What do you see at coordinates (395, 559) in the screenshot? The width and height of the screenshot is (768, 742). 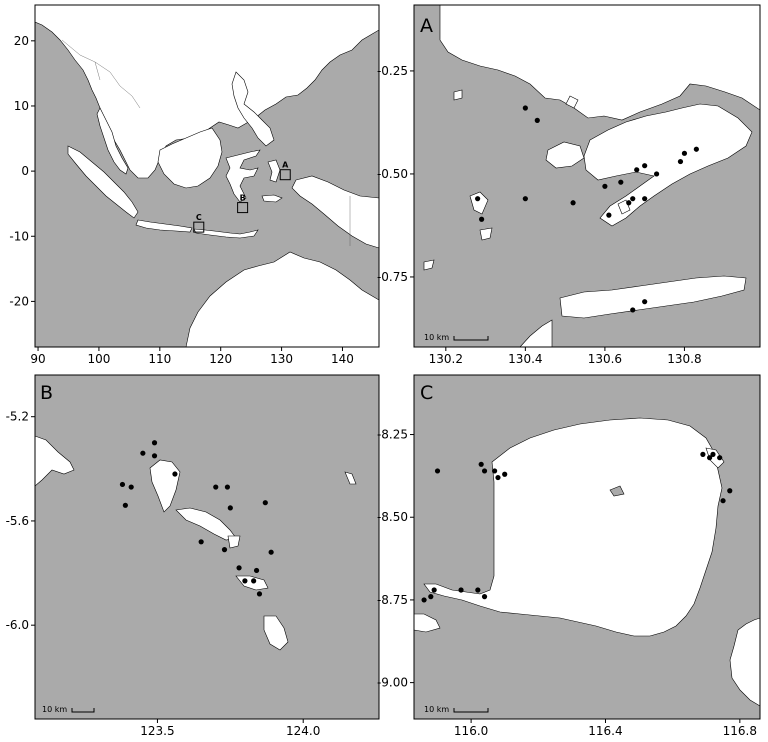 I see `panel-c-y-axis: -8.25 -8.50 -8.75 -9.00` at bounding box center [395, 559].